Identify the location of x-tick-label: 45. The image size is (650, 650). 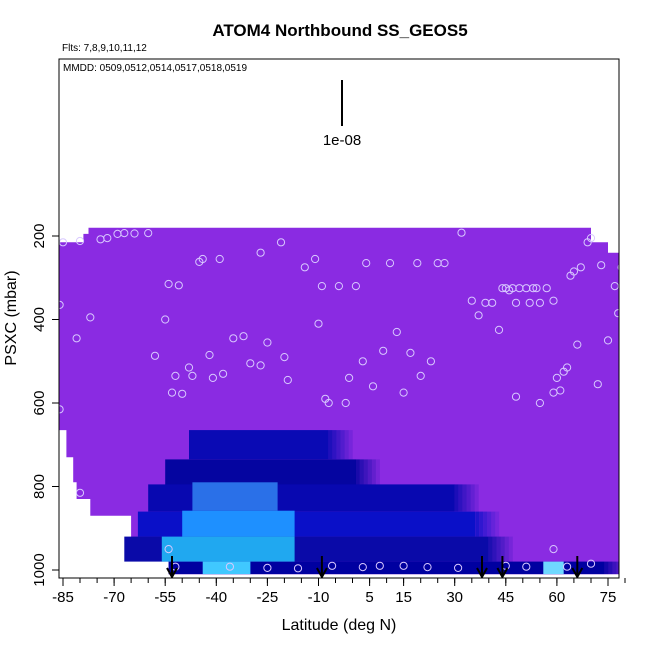
(505, 597).